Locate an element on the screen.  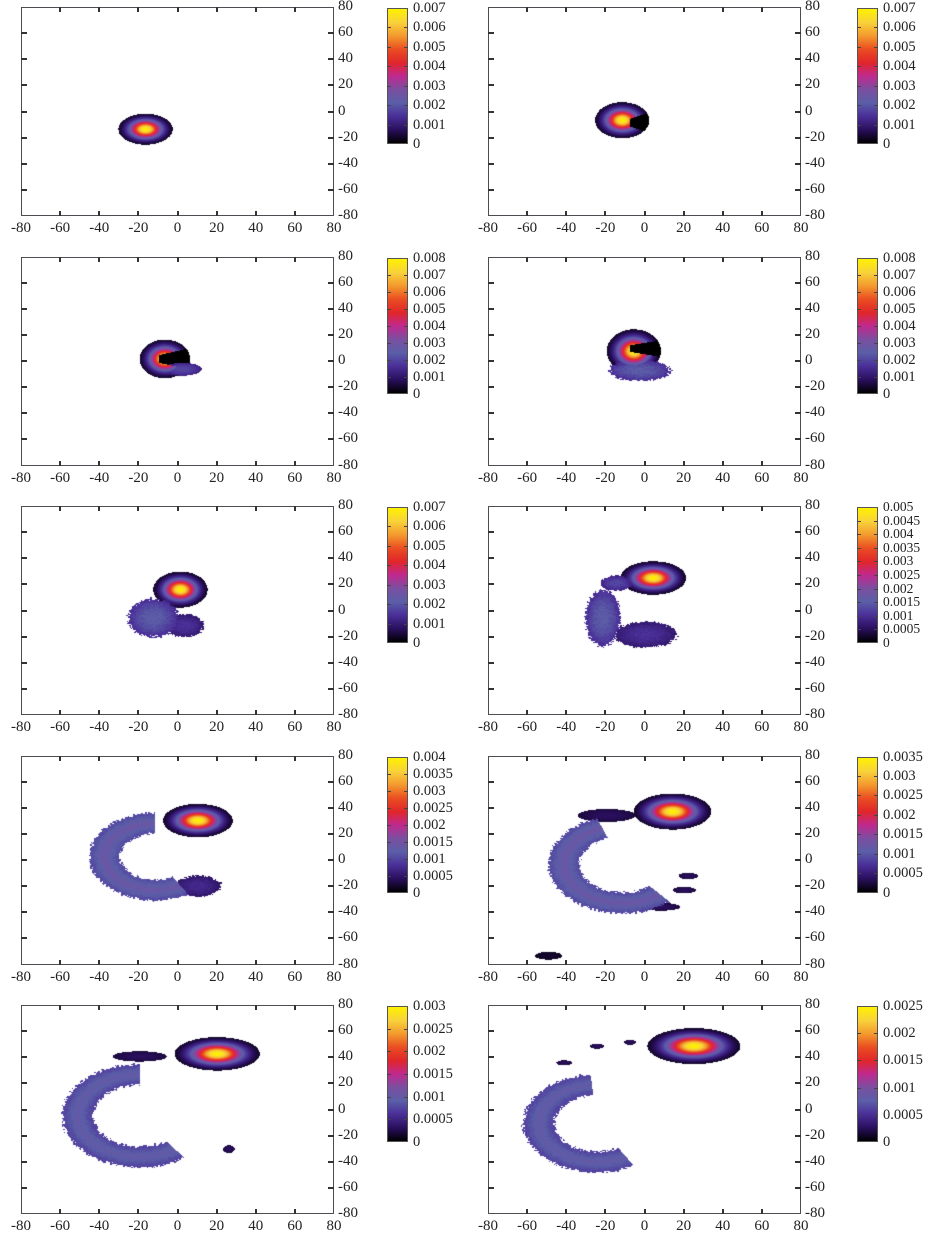
y-tick-label: 80 is located at coordinates (812, 754).